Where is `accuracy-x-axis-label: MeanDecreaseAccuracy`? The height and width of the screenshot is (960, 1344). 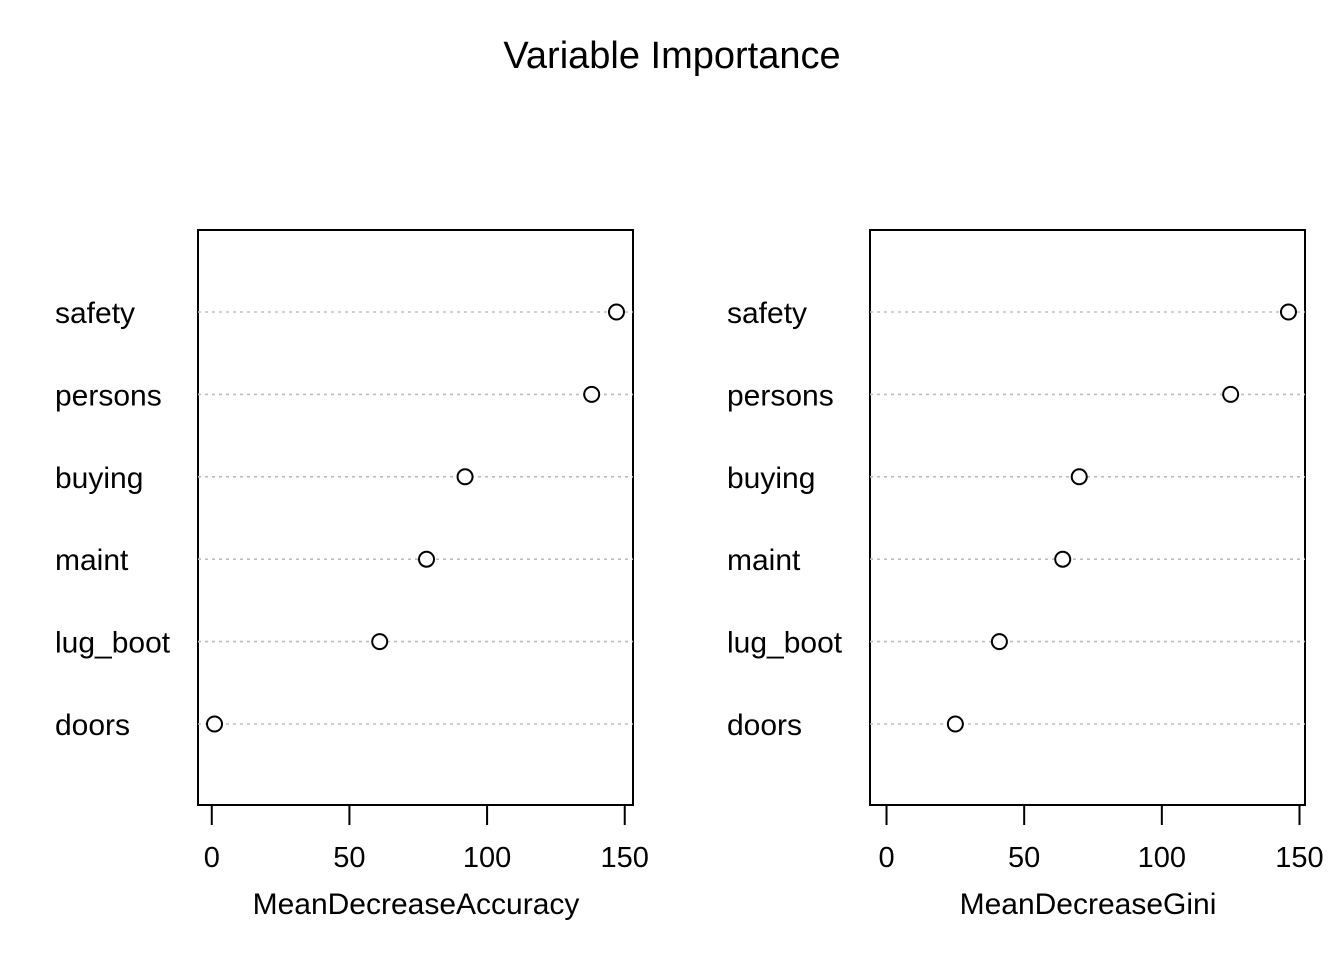 accuracy-x-axis-label: MeanDecreaseAccuracy is located at coordinates (416, 904).